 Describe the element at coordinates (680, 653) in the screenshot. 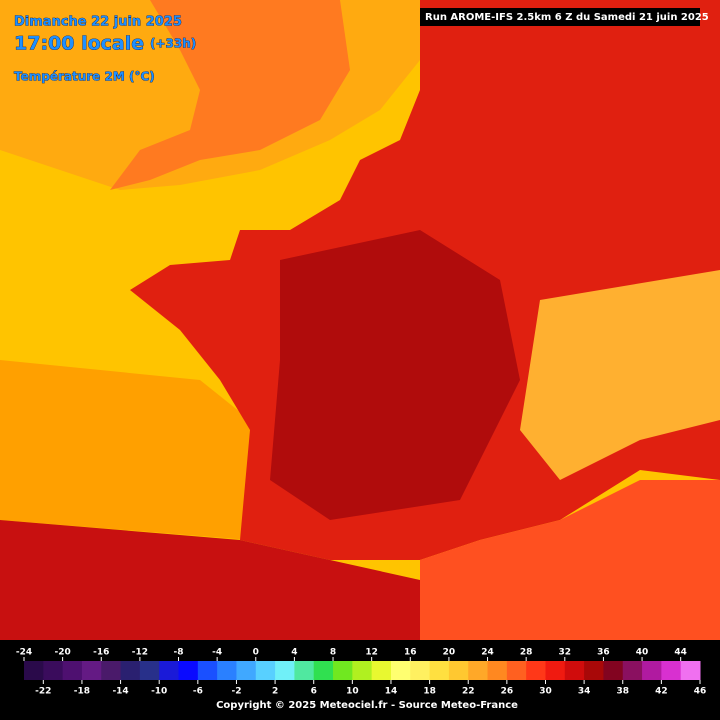

I see `legend-label: 44` at that location.